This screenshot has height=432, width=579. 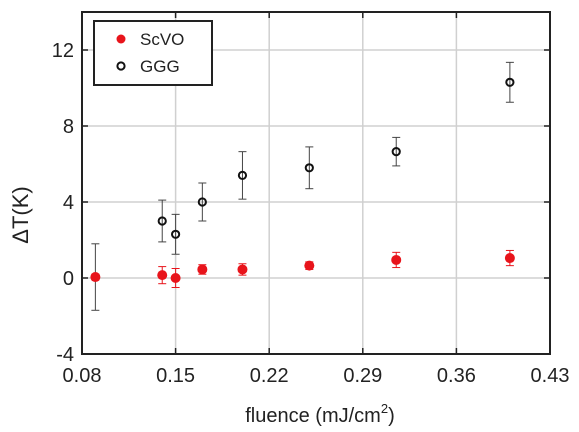 I want to click on legend-marker-ggg, so click(x=121, y=66).